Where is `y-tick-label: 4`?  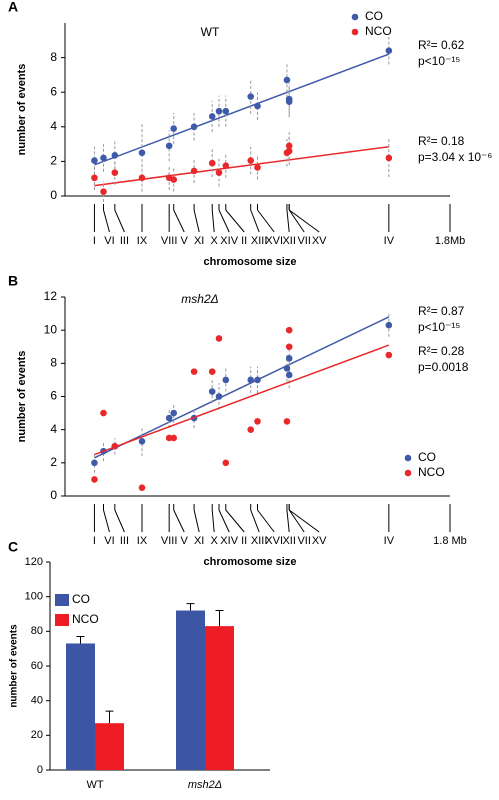
y-tick-label: 4 is located at coordinates (53, 429).